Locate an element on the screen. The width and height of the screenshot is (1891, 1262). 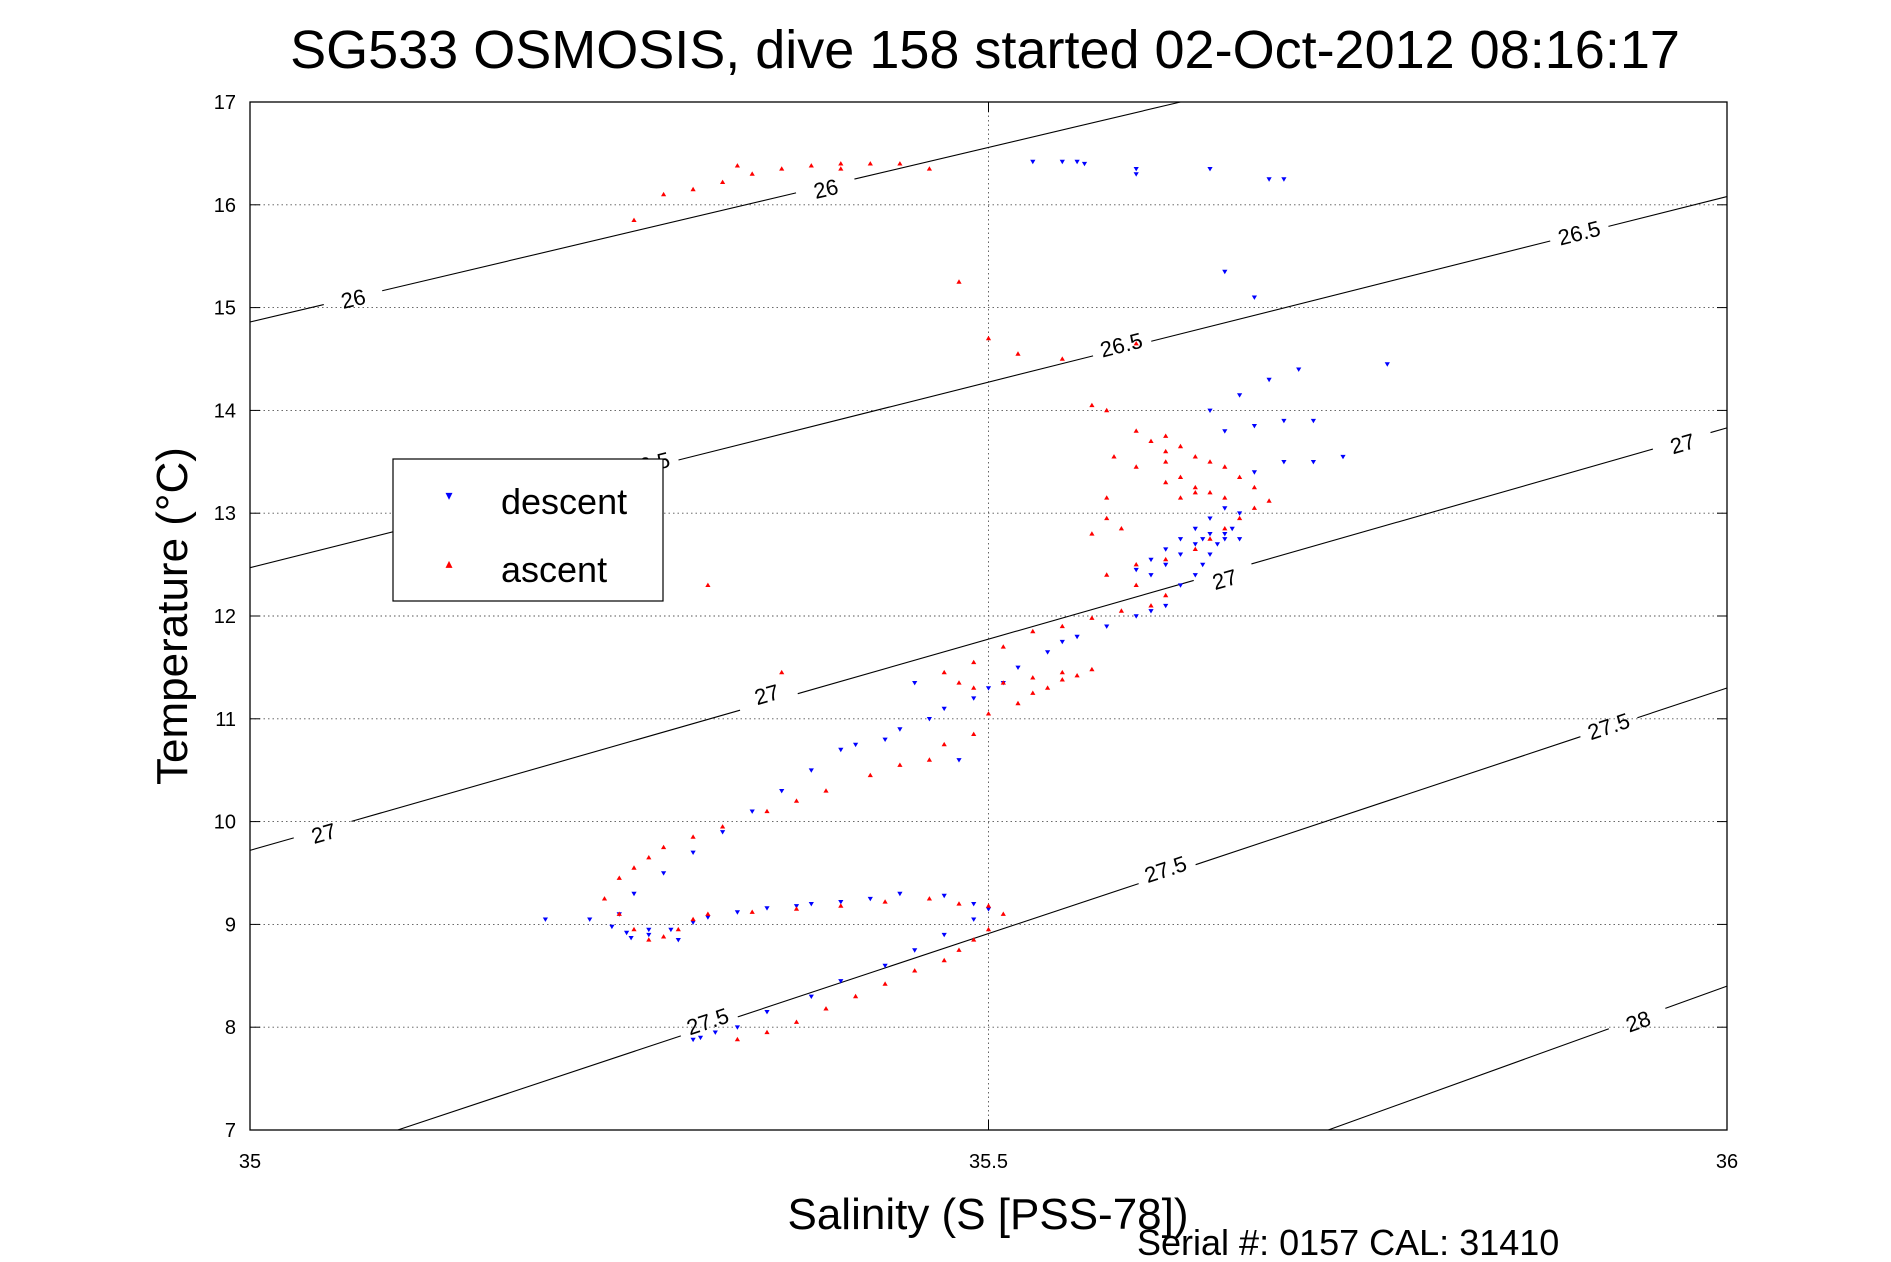
y-tick-label: 7 is located at coordinates (230, 1131).